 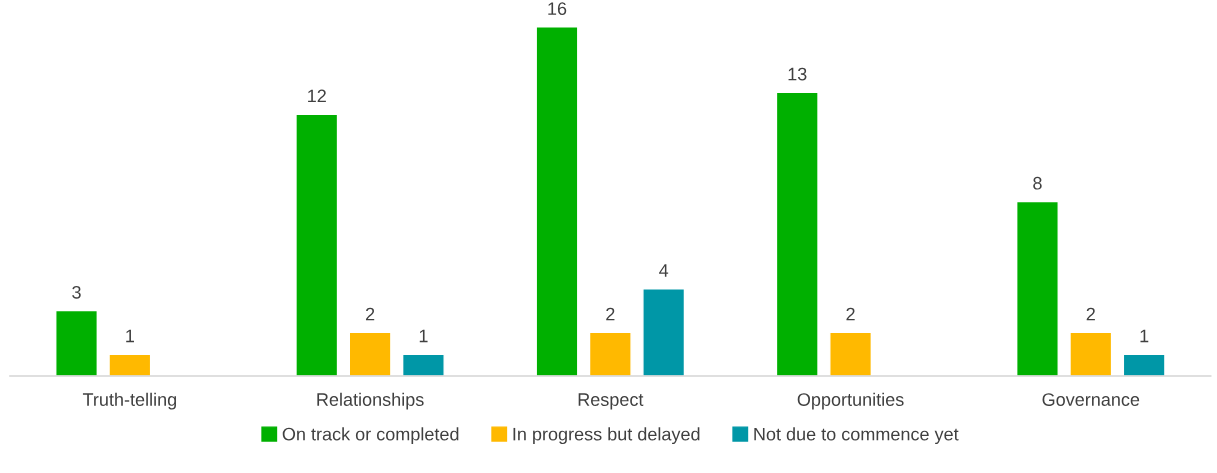 What do you see at coordinates (797, 74) in the screenshot?
I see `data-label: 13` at bounding box center [797, 74].